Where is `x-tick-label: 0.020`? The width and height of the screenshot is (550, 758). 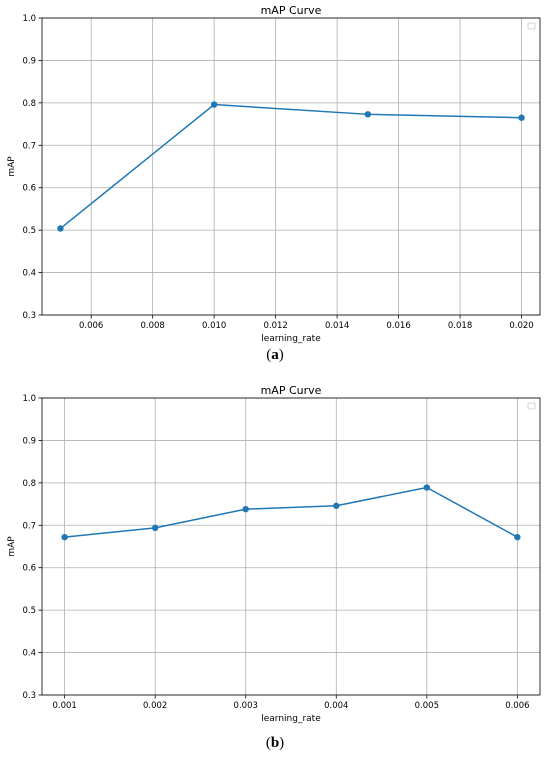
x-tick-label: 0.020 is located at coordinates (521, 326).